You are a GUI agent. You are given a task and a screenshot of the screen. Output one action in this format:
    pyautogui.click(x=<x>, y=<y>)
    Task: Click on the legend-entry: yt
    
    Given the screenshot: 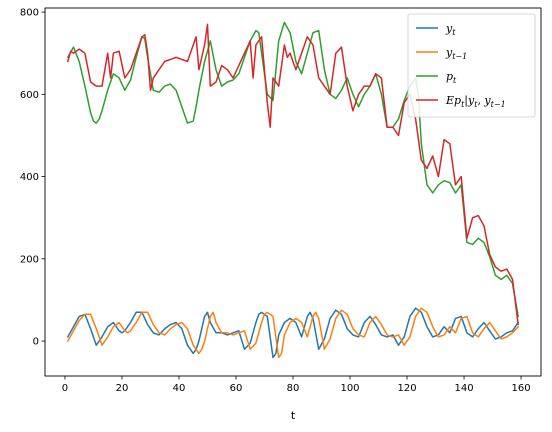 What is the action you would take?
    pyautogui.click(x=450, y=29)
    